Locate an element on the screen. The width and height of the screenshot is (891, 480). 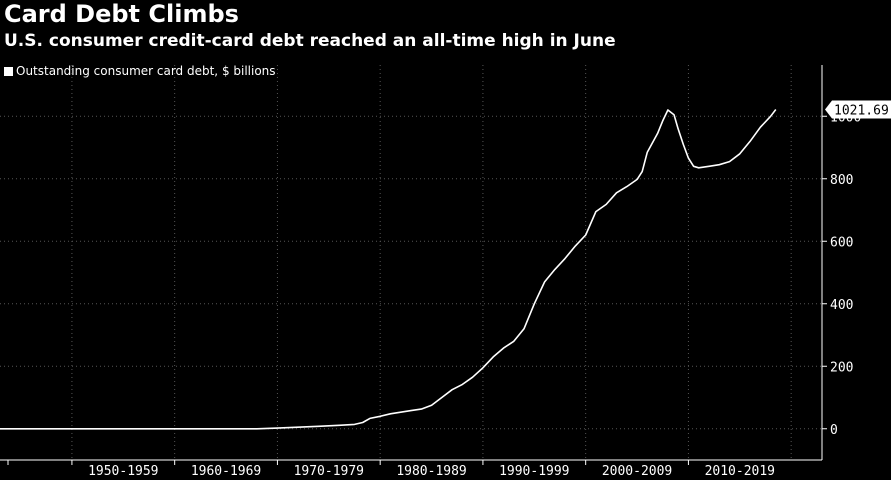
chart-title: Card Debt Climbs is located at coordinates (121, 14).